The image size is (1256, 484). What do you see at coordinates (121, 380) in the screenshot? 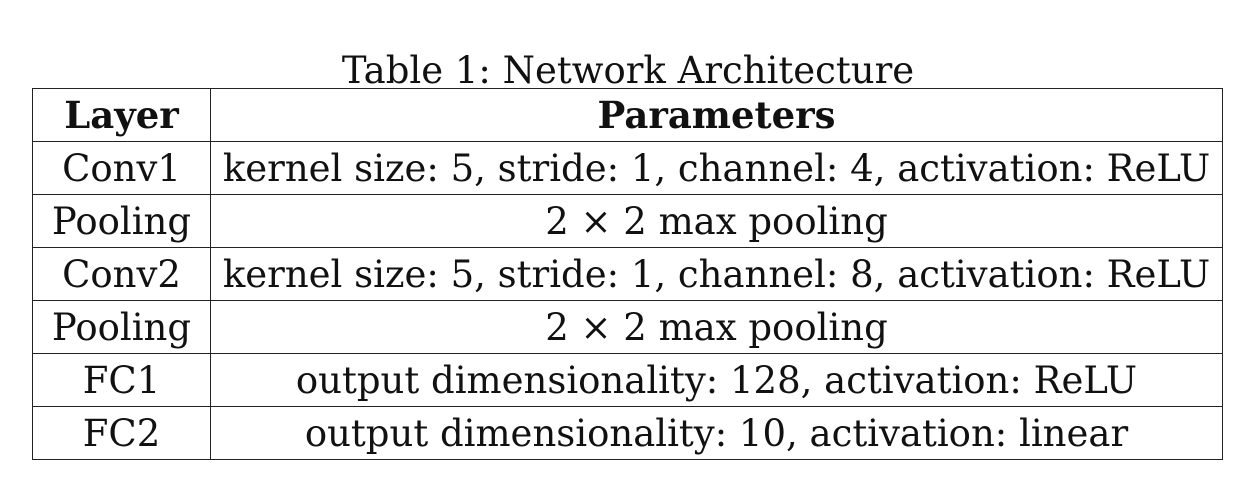
I see `layer-cell: FC1` at bounding box center [121, 380].